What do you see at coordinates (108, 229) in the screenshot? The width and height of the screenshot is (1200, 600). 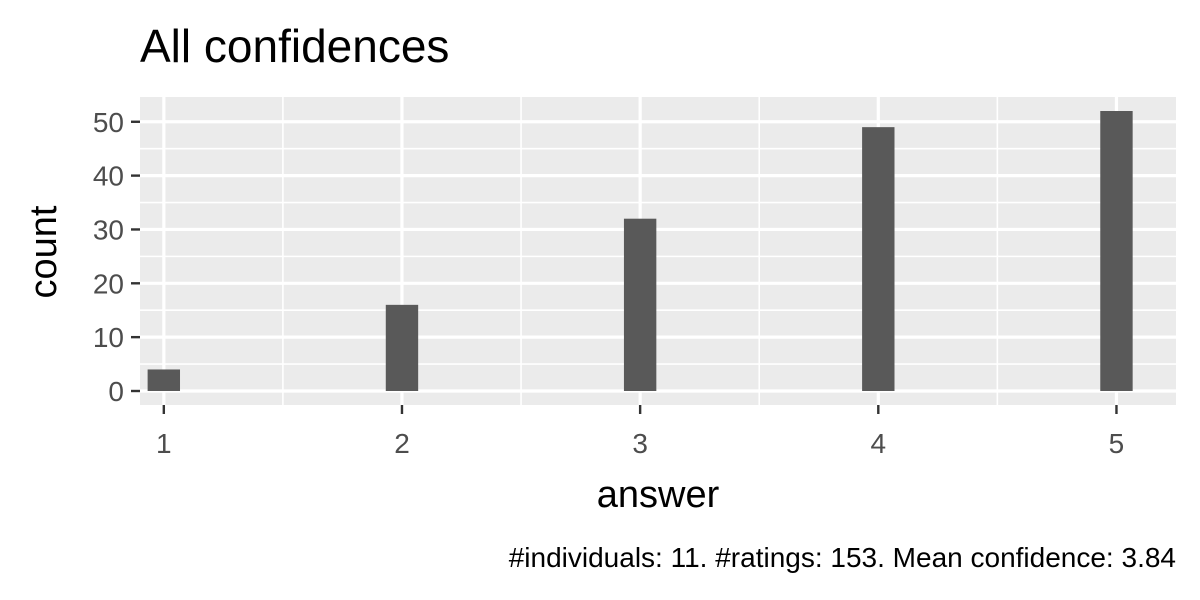 I see `y-tick-label: 30` at bounding box center [108, 229].